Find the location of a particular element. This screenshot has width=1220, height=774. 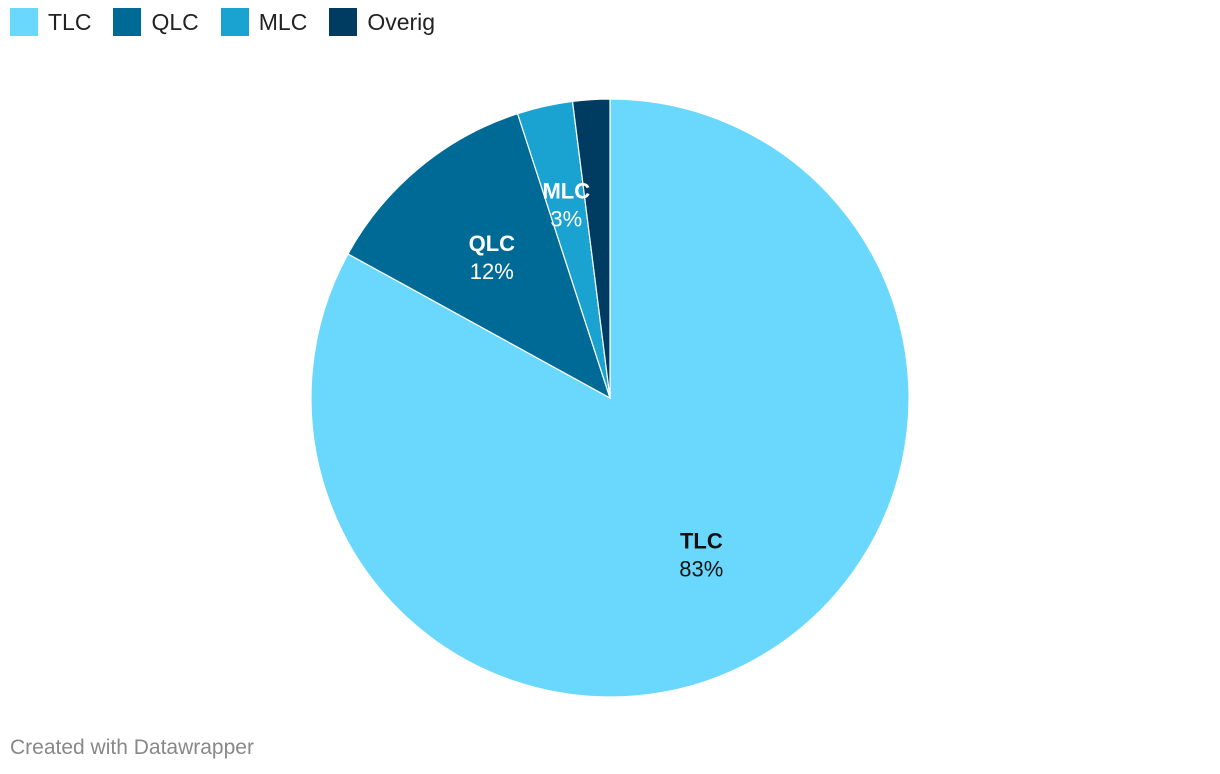

slice-label-mlc: MLC is located at coordinates (566, 190).